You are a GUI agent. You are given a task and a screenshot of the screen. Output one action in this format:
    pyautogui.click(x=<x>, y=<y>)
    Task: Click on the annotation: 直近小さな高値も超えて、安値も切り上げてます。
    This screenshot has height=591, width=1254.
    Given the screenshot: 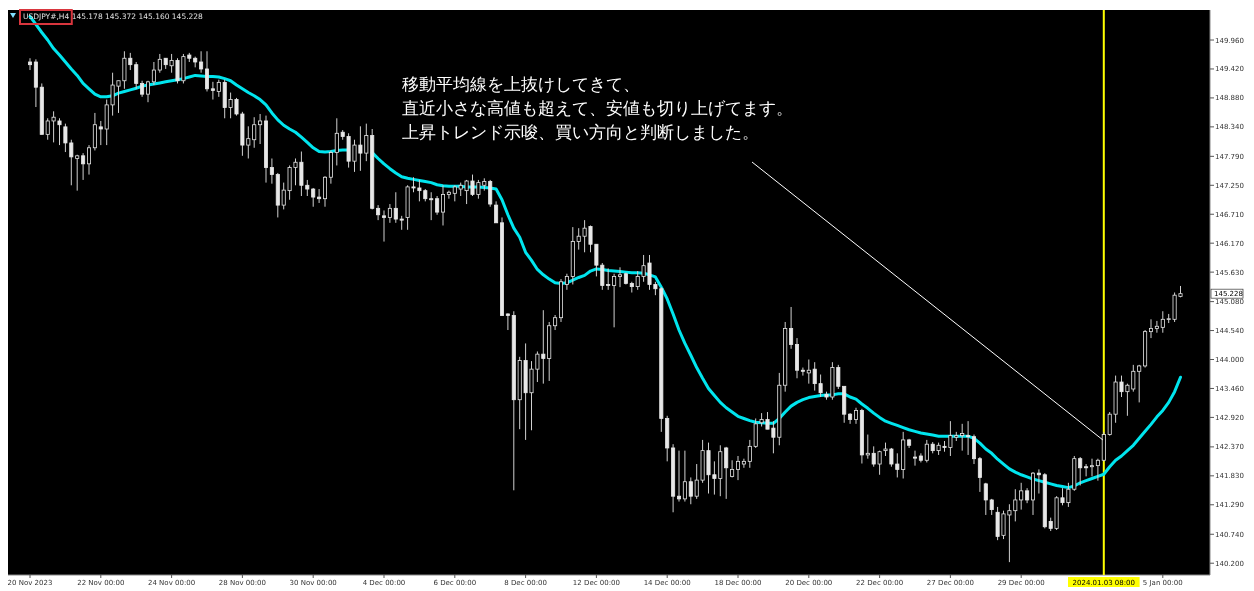 What is the action you would take?
    pyautogui.click(x=597, y=108)
    